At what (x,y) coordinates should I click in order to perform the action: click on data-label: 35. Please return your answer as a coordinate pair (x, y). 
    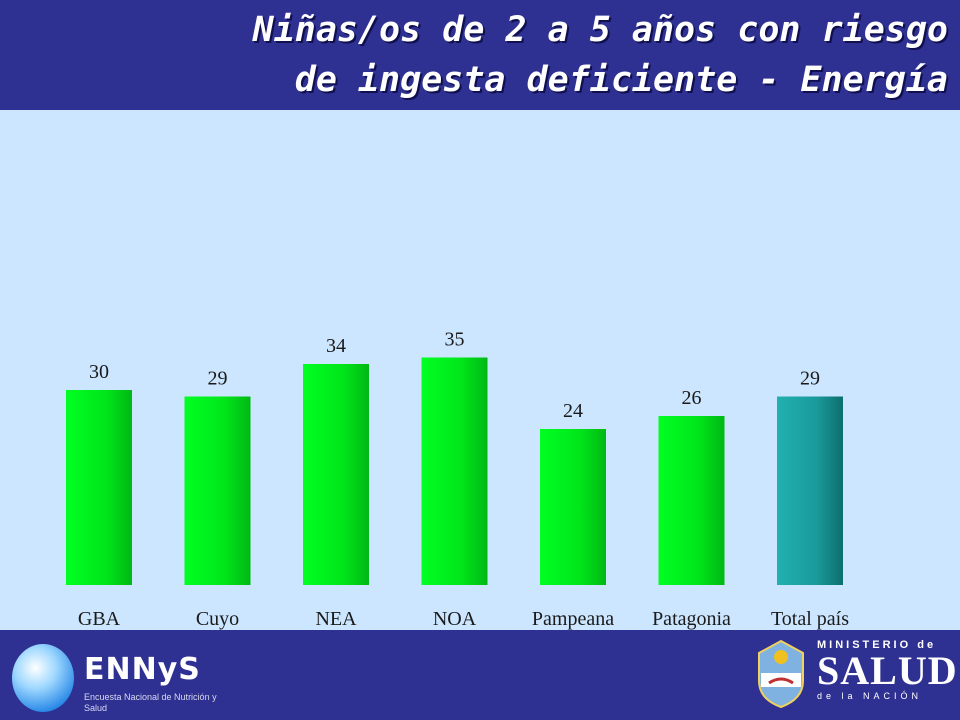
    Looking at the image, I should click on (455, 340).